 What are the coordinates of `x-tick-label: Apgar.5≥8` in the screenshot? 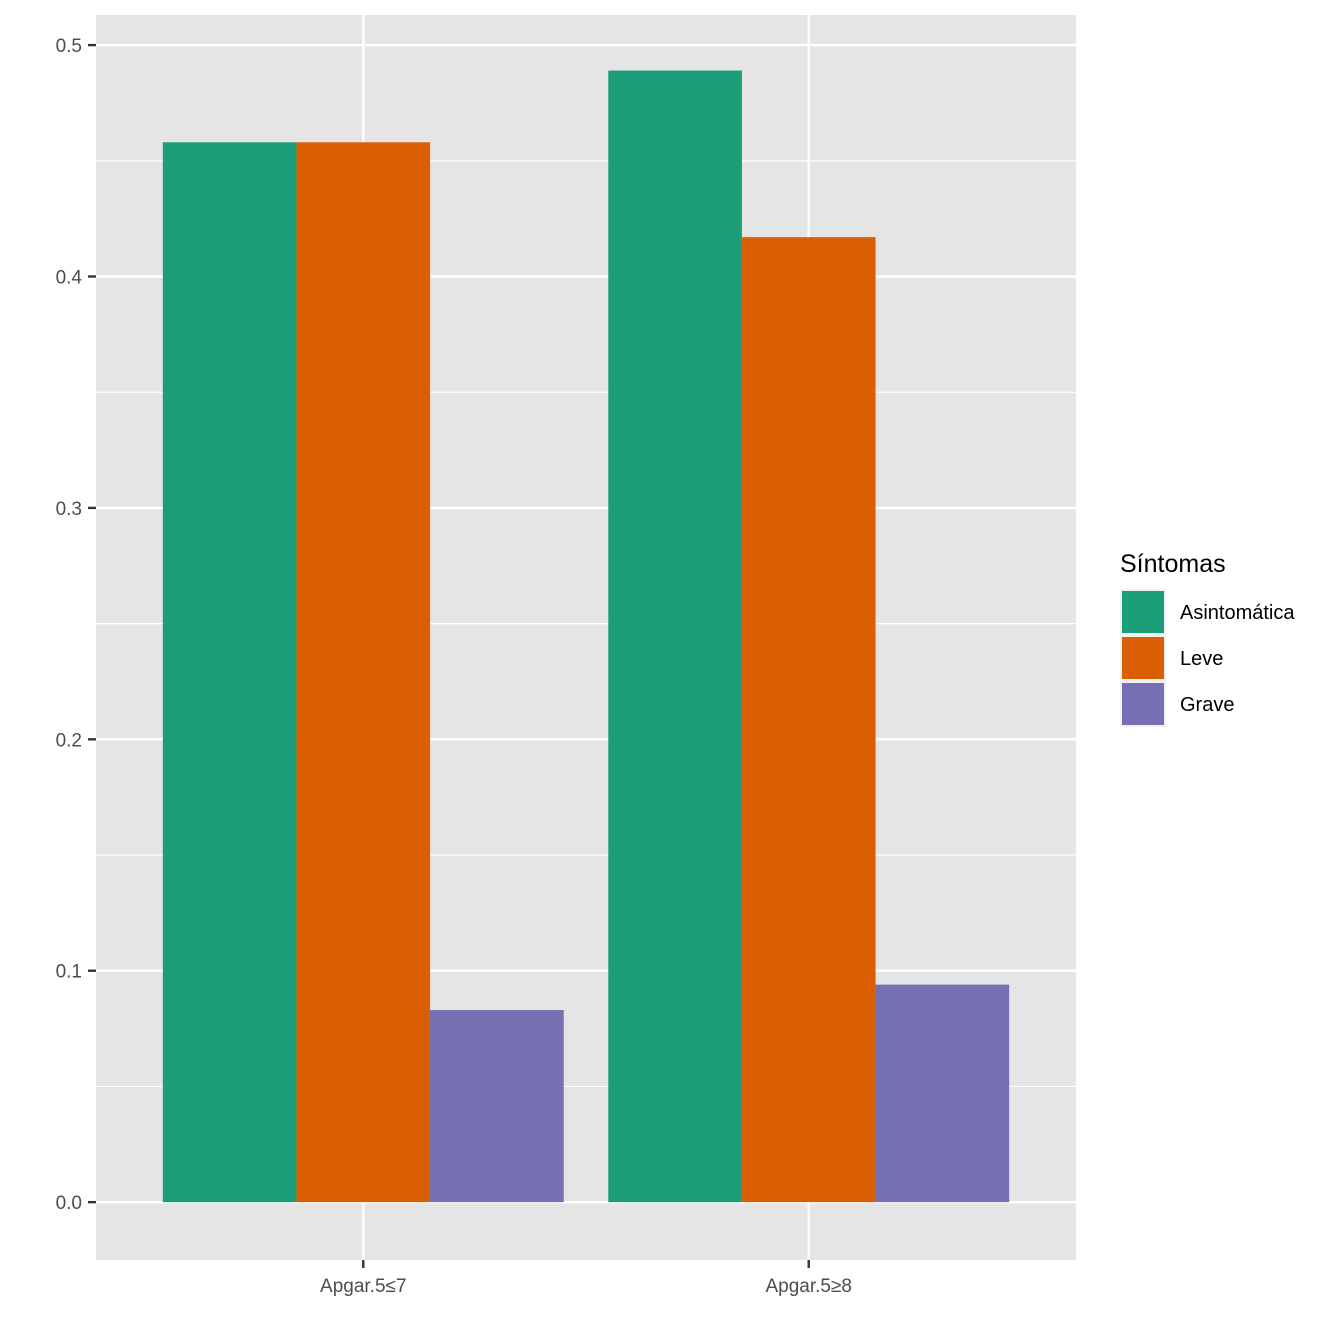 It's located at (808, 1286).